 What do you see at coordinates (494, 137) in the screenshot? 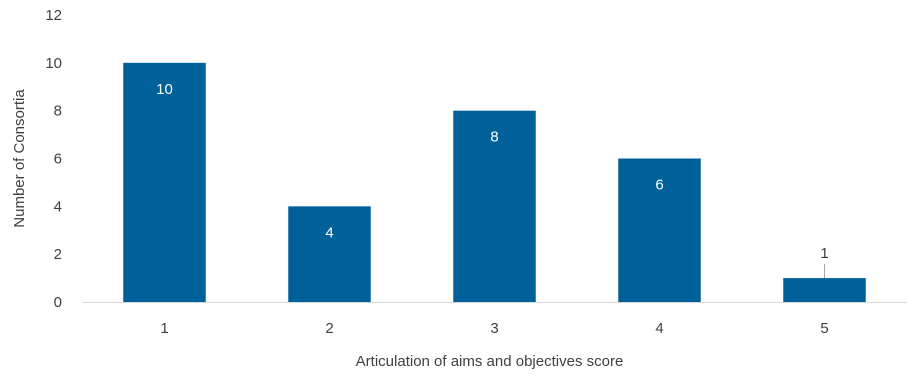
I see `data-label: 8` at bounding box center [494, 137].